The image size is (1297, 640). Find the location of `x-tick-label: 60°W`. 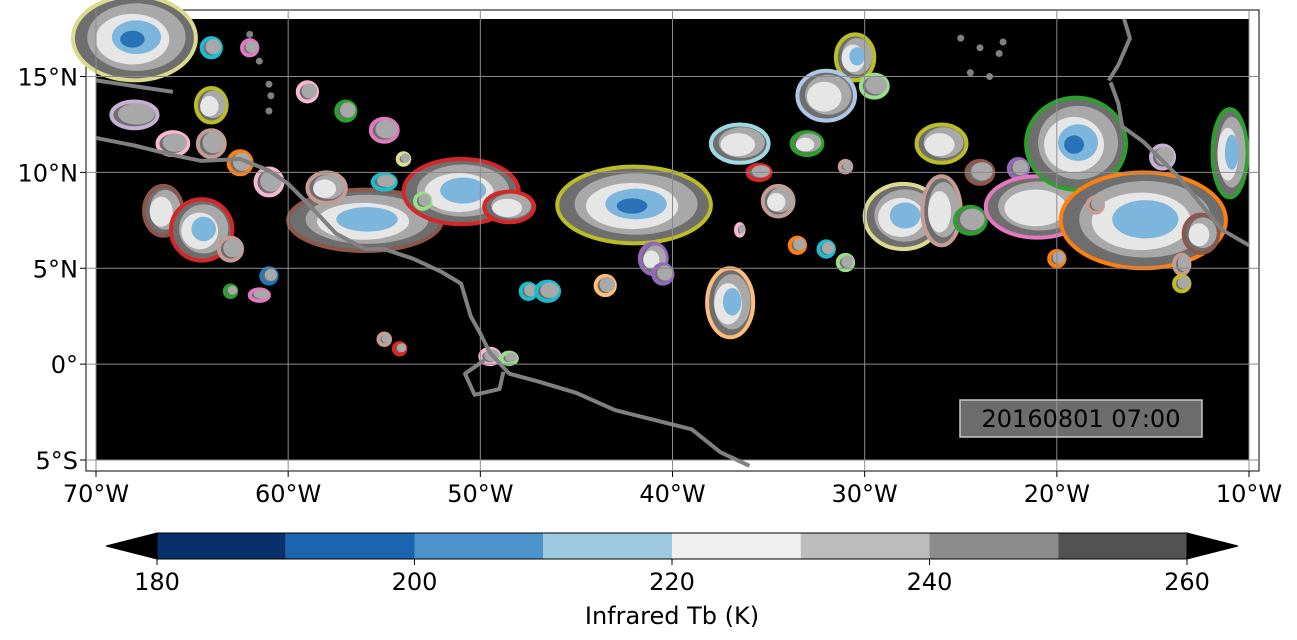

x-tick-label: 60°W is located at coordinates (288, 494).